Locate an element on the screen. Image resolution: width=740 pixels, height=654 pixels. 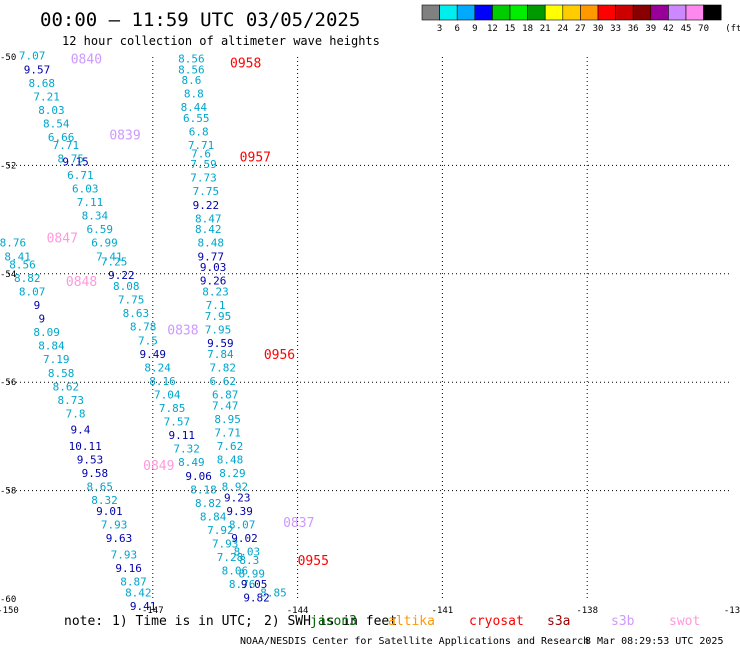
swh-point-label: 9.49 is located at coordinates (153, 354).